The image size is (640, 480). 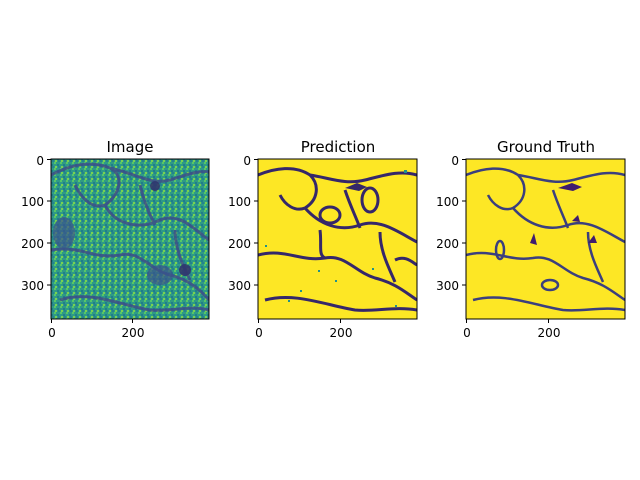 What do you see at coordinates (546, 147) in the screenshot?
I see `ground-truth-title: Ground Truth` at bounding box center [546, 147].